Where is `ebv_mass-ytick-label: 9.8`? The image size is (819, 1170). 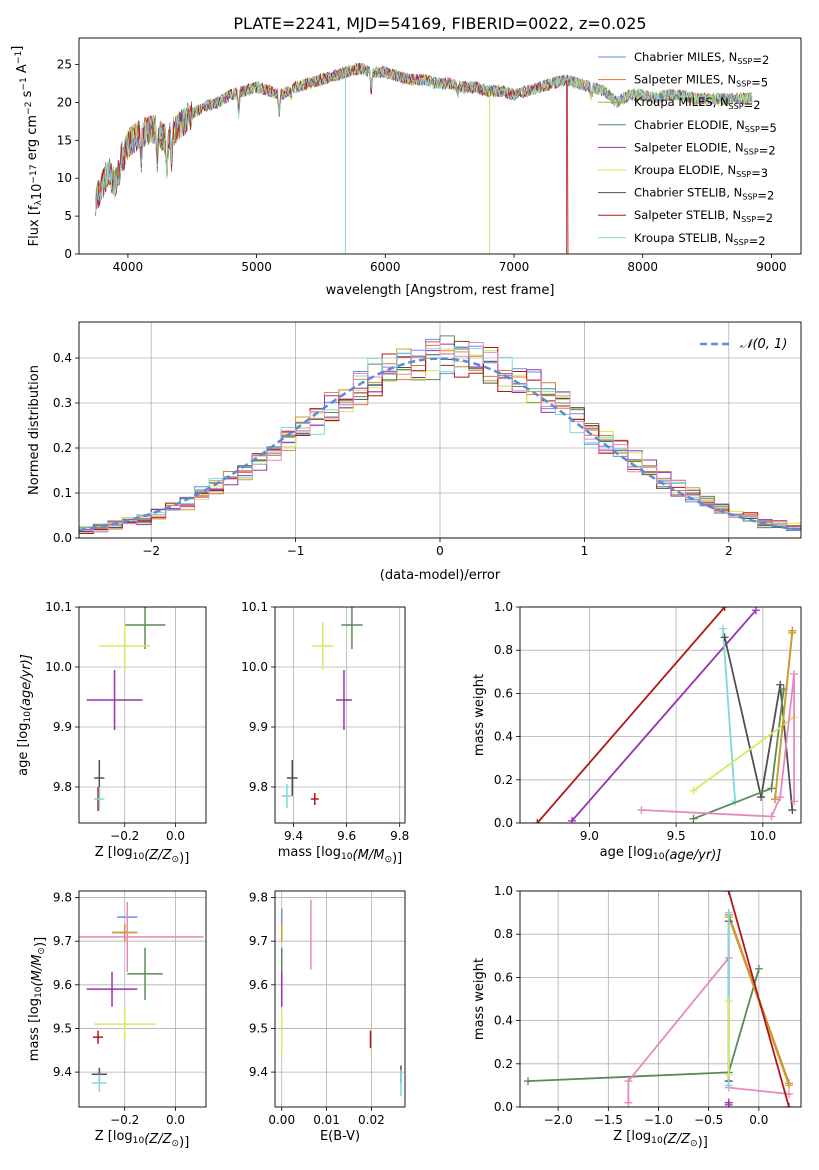 ebv_mass-ytick-label: 9.8 is located at coordinates (258, 898).